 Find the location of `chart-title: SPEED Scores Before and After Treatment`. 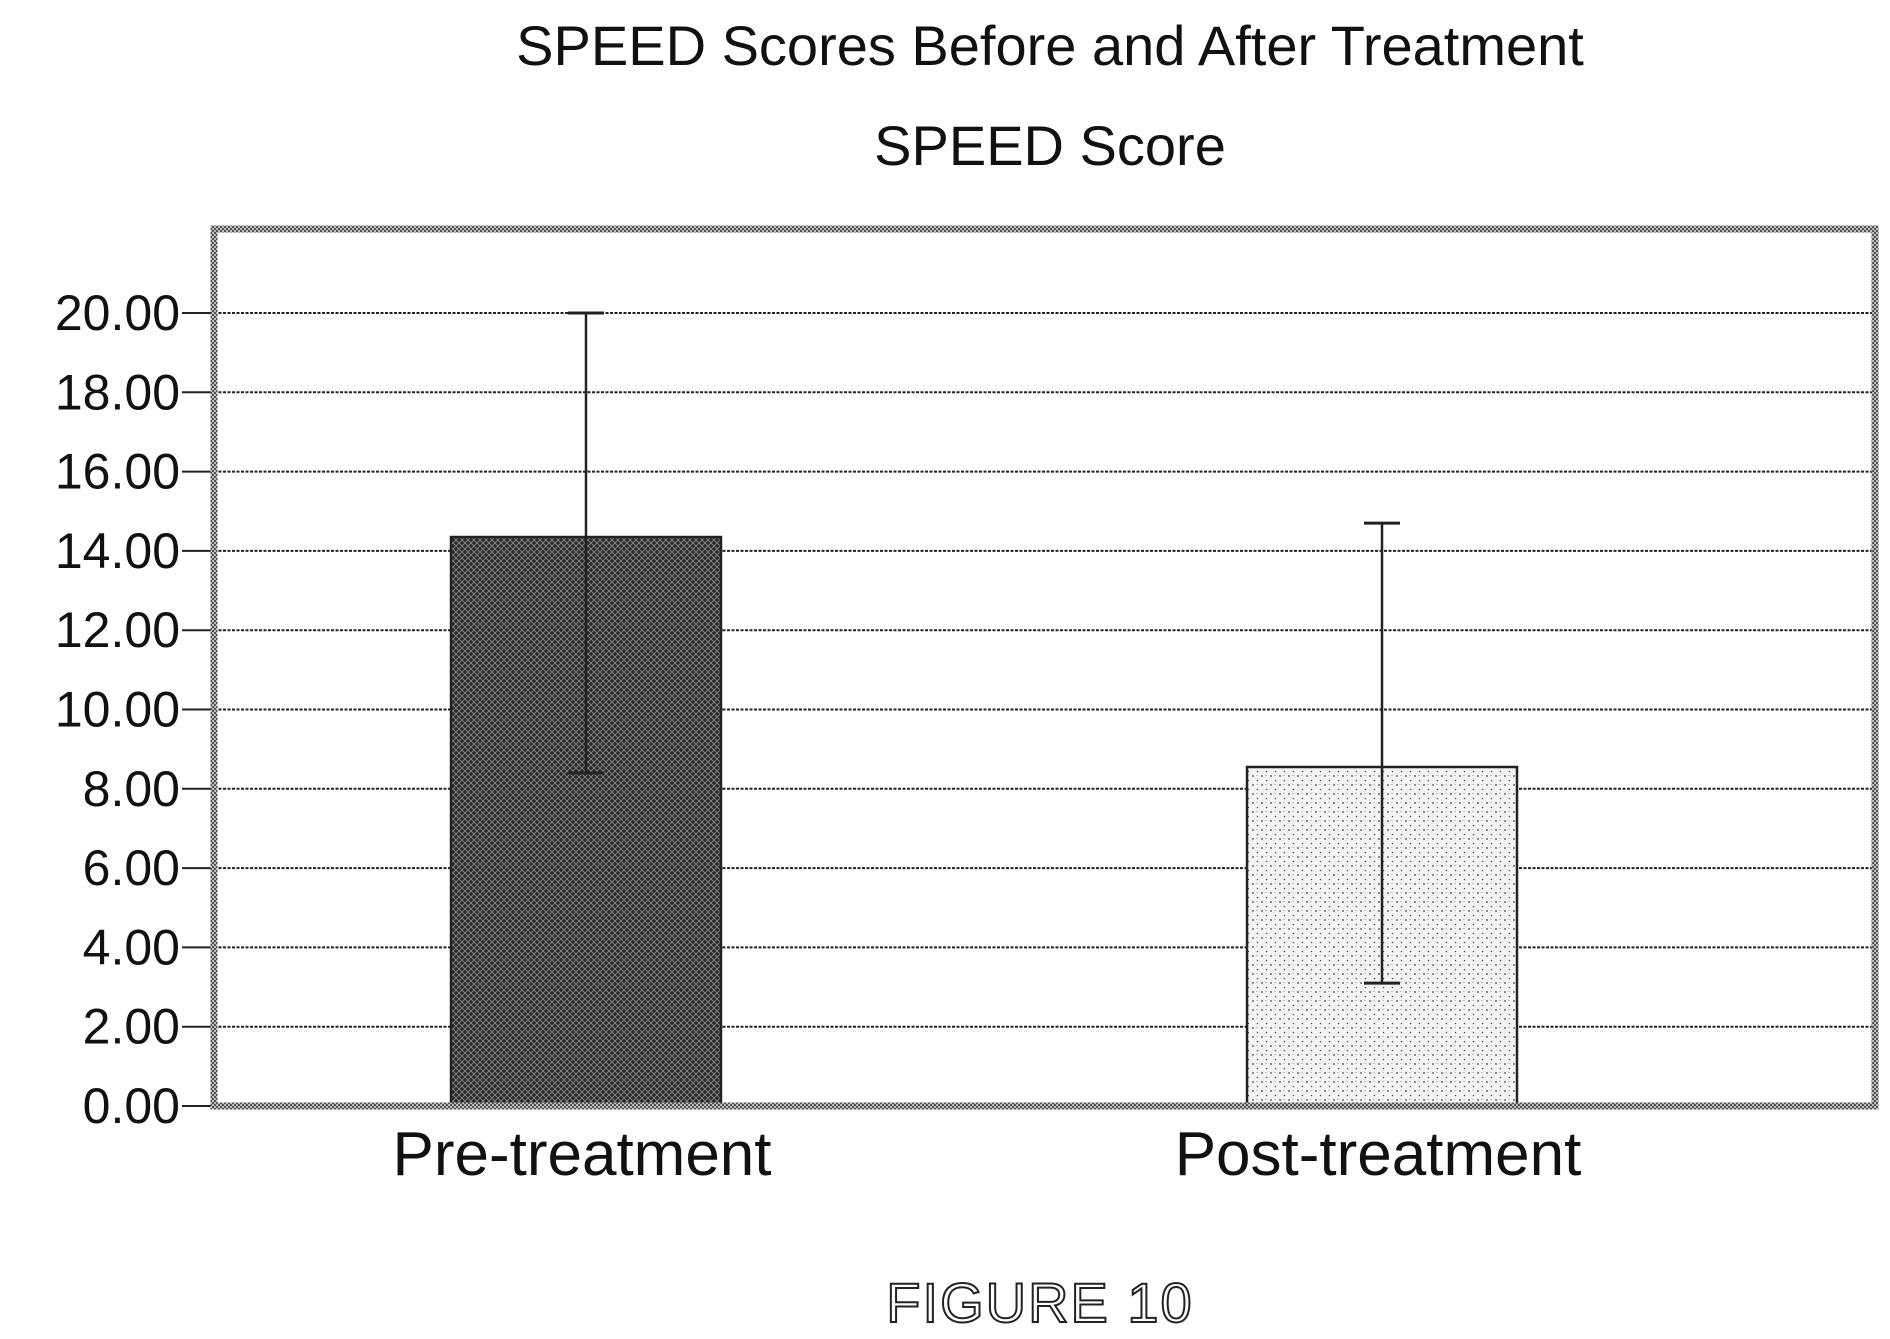

chart-title: SPEED Scores Before and After Treatment is located at coordinates (1050, 45).